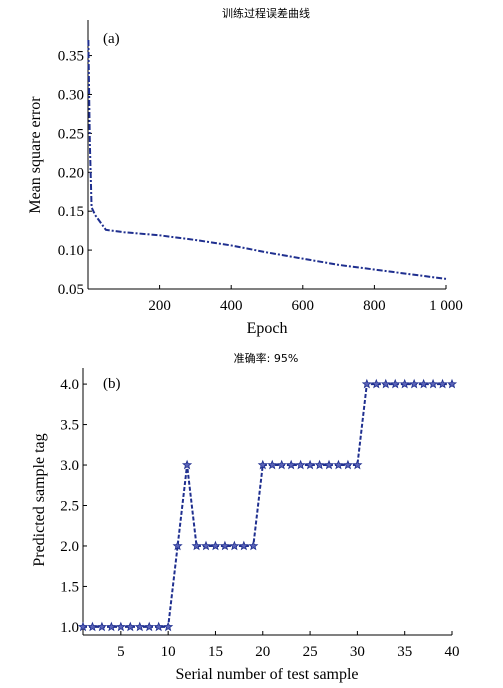  I want to click on chart-a-y-tick-label: 0.05, so click(71, 290).